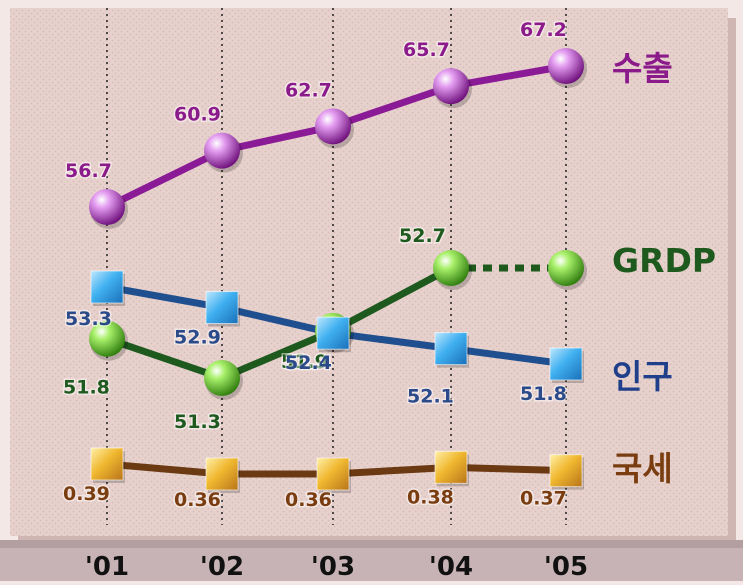  What do you see at coordinates (371, 561) in the screenshot?
I see `x-axis: '01 '02 '03 '04 '05` at bounding box center [371, 561].